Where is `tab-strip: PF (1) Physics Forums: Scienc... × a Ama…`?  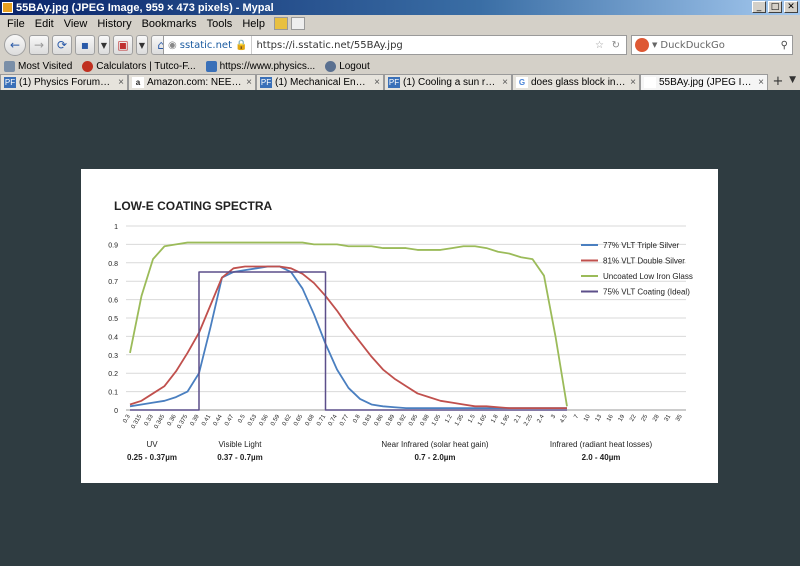
tab-strip: PF (1) Physics Forums: Scienc... × a Ama… is located at coordinates (400, 81).